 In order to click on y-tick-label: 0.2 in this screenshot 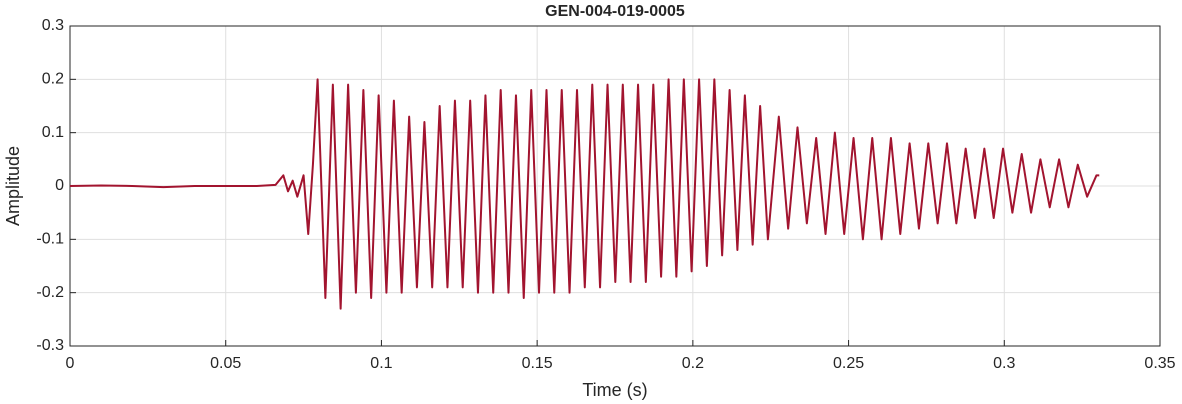, I will do `click(53, 79)`.